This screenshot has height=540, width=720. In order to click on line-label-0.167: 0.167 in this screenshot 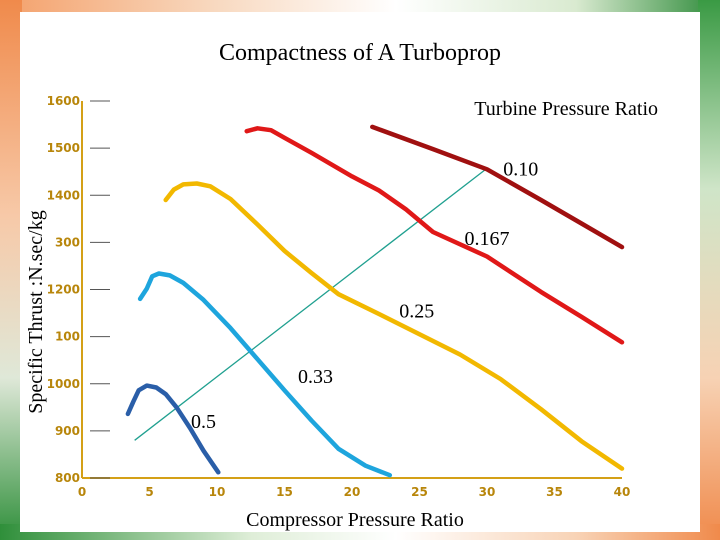, I will do `click(487, 239)`.